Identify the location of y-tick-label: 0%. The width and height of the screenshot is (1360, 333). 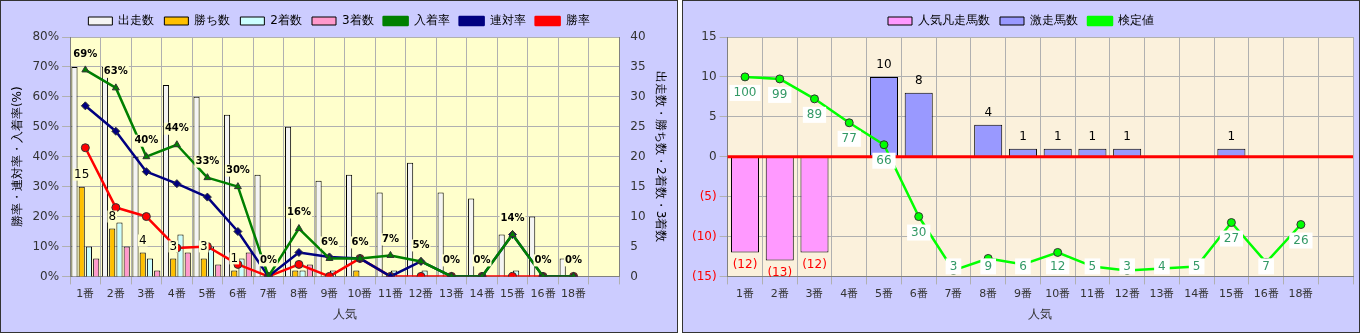
(50, 275).